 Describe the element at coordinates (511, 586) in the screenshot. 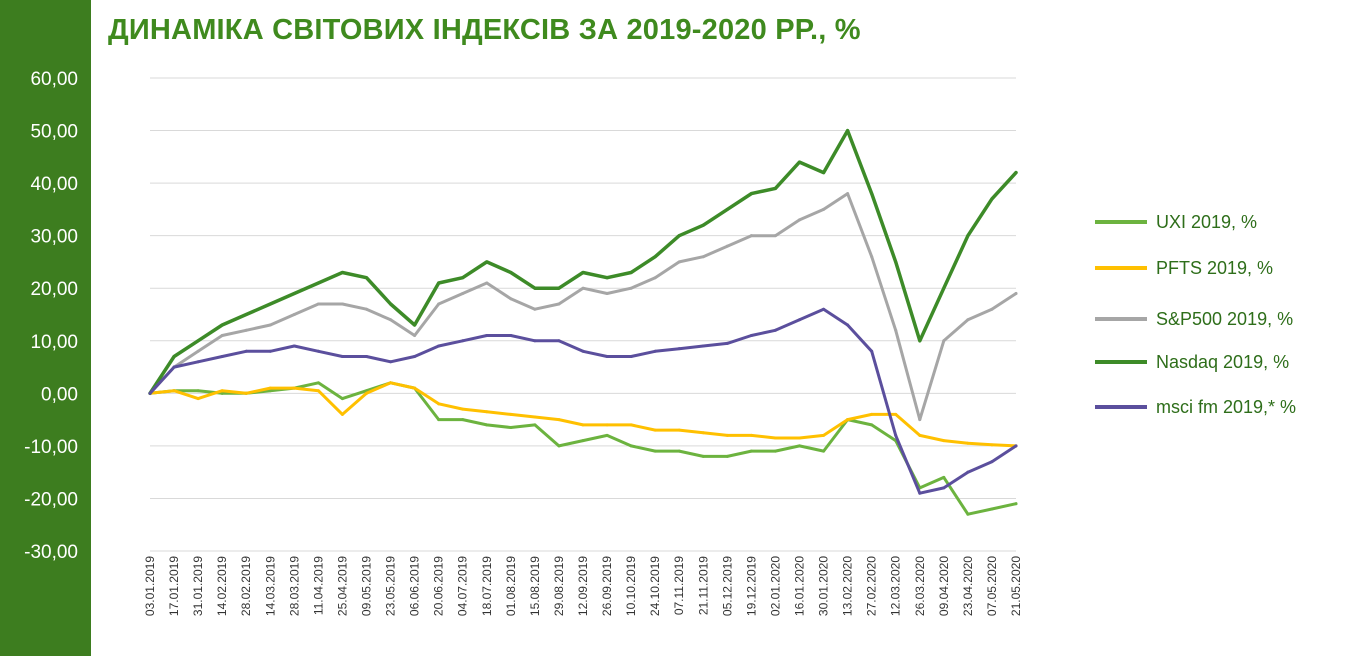

I see `x-tick-label: 01.08.2019` at that location.